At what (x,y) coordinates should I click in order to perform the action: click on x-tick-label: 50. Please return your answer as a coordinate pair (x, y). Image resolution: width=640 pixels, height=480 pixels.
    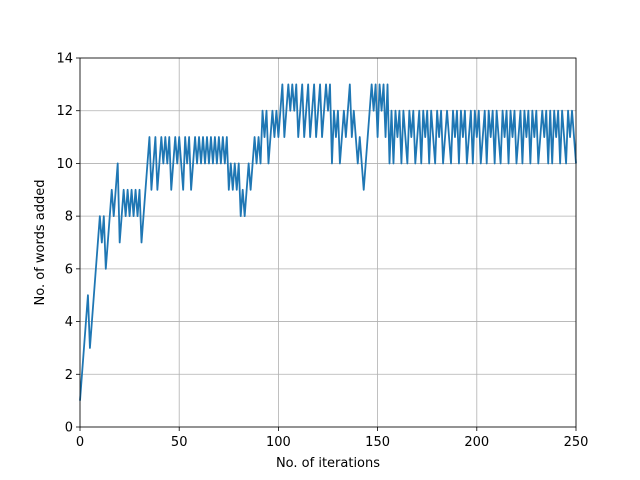
    Looking at the image, I should click on (179, 442).